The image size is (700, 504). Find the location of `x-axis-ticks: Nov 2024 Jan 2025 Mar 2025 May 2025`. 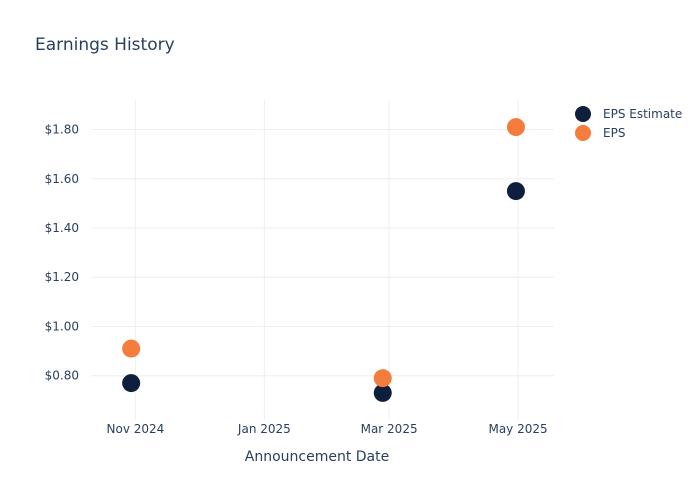

x-axis-ticks: Nov 2024 Jan 2025 Mar 2025 May 2025 is located at coordinates (327, 429).